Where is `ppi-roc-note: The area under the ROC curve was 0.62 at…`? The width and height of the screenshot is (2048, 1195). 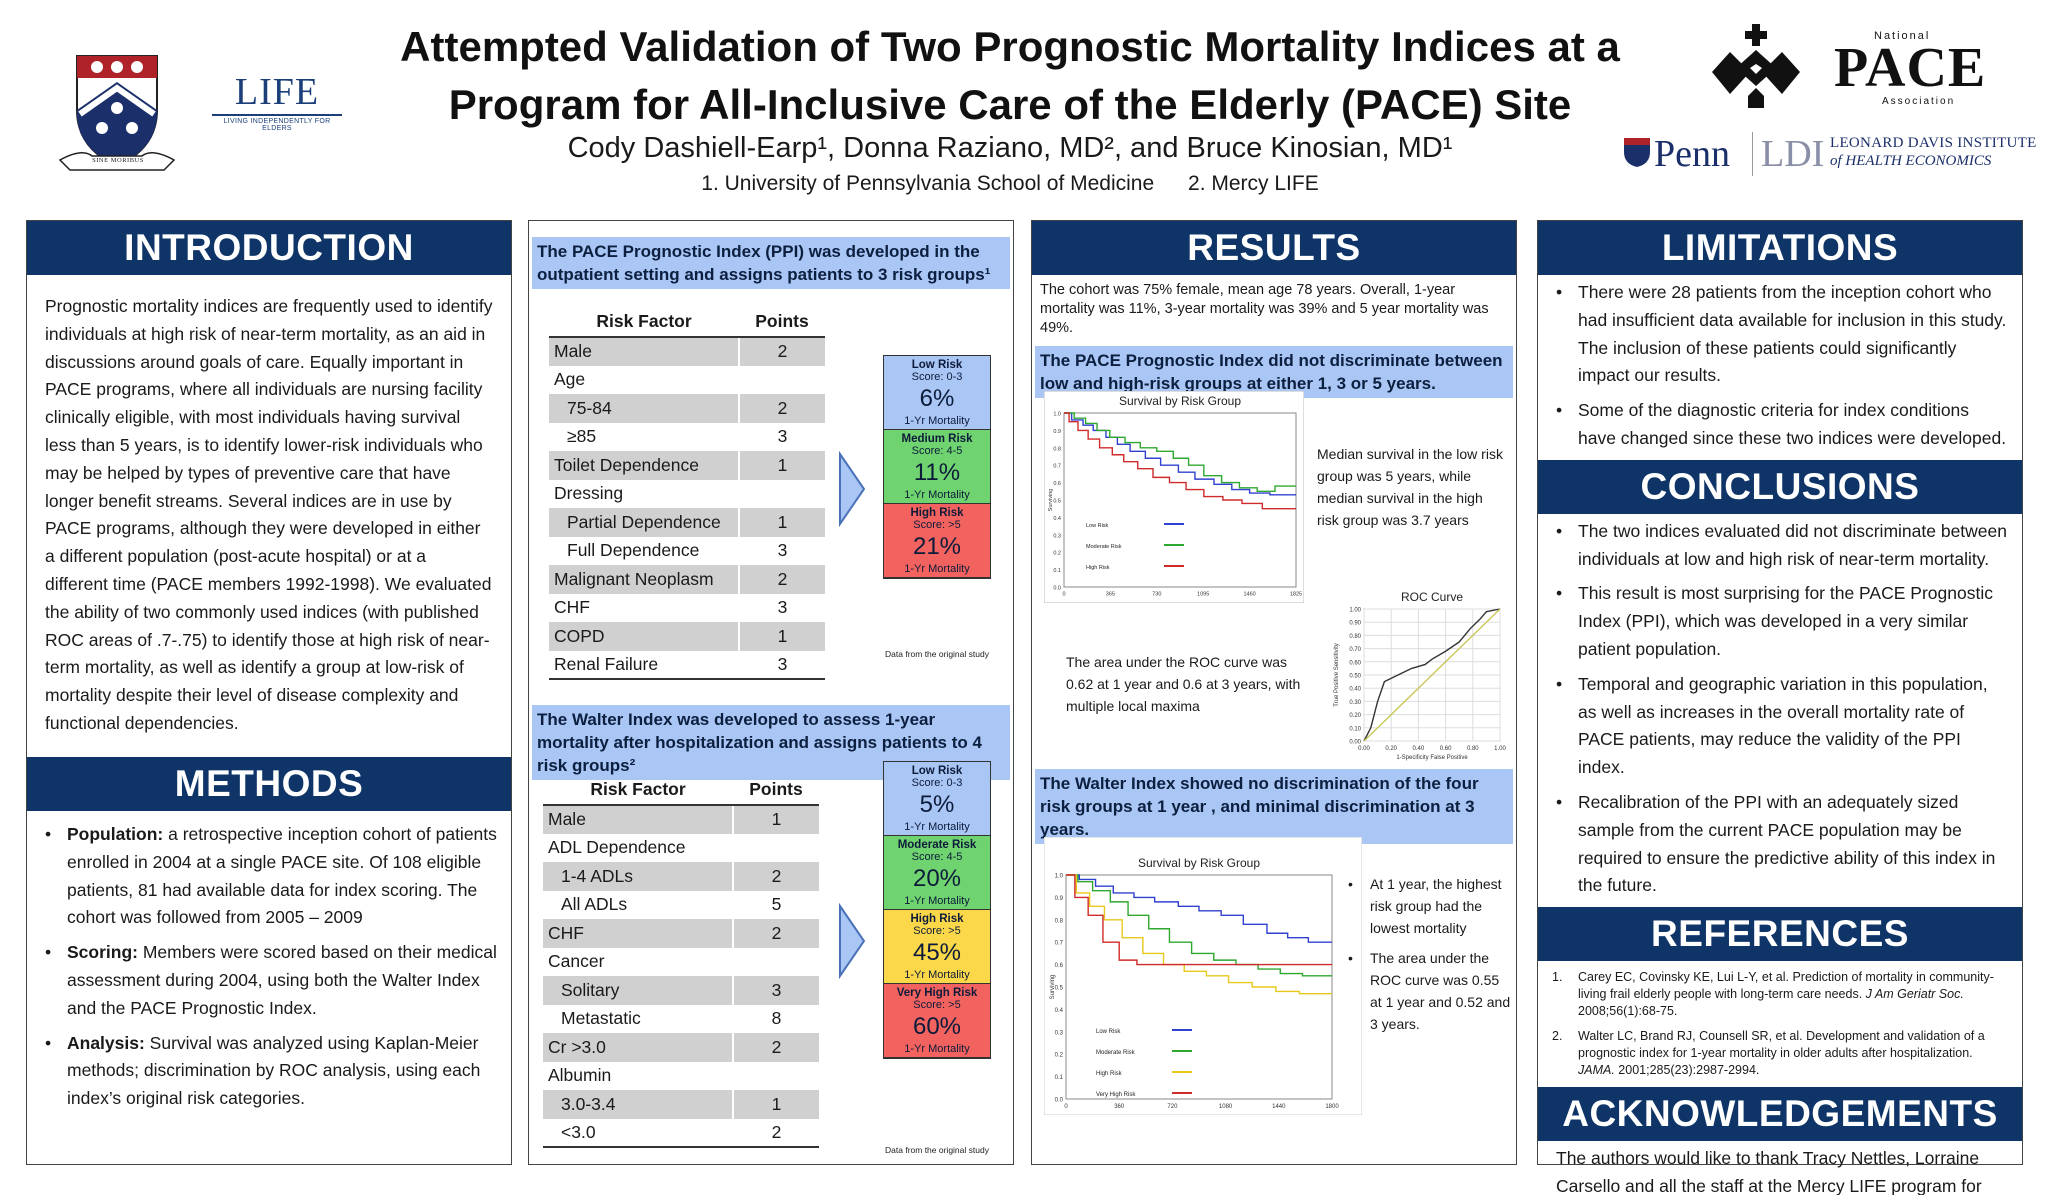
ppi-roc-note: The area under the ROC curve was 0.62 at… is located at coordinates (1183, 684).